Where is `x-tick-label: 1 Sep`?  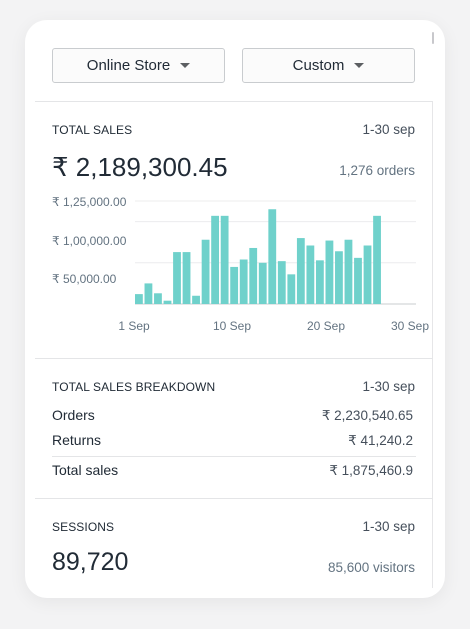
x-tick-label: 1 Sep is located at coordinates (134, 326).